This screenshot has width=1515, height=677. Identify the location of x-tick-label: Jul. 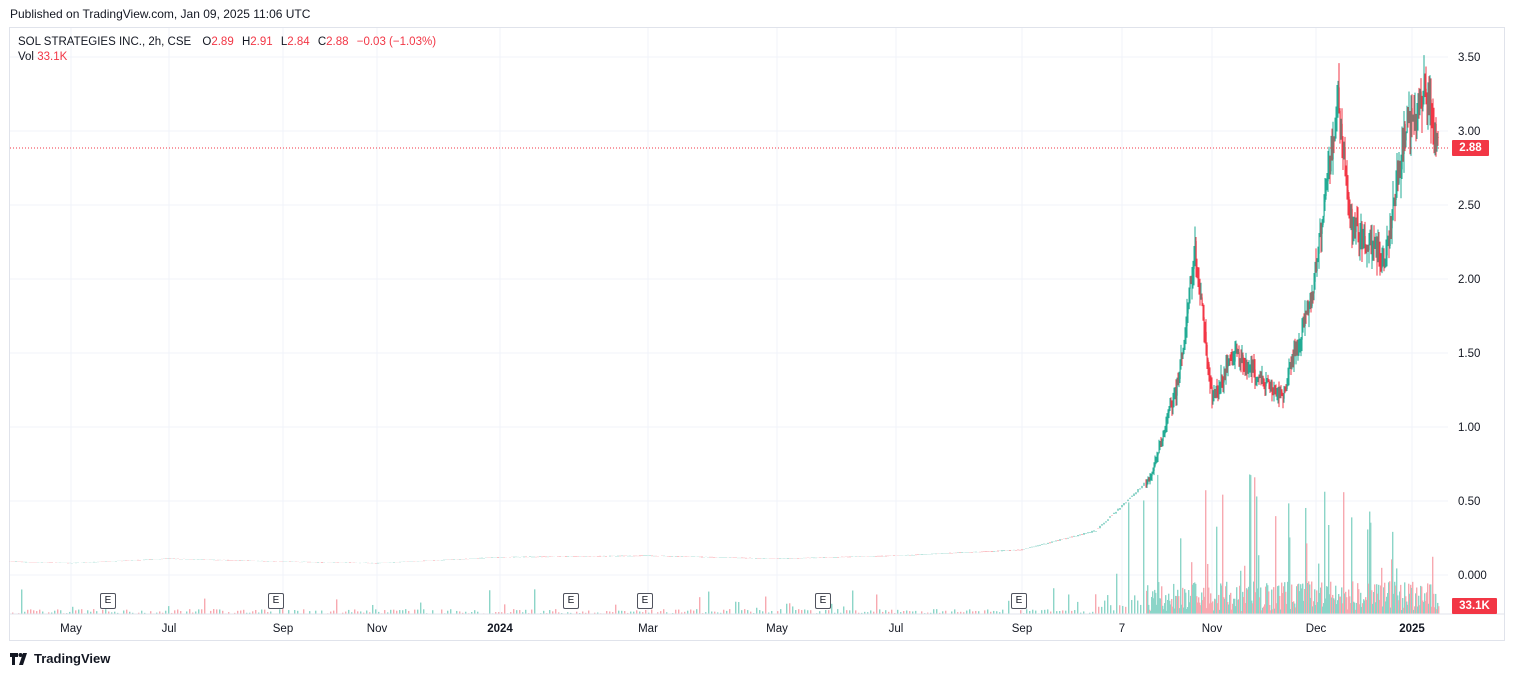
(169, 629).